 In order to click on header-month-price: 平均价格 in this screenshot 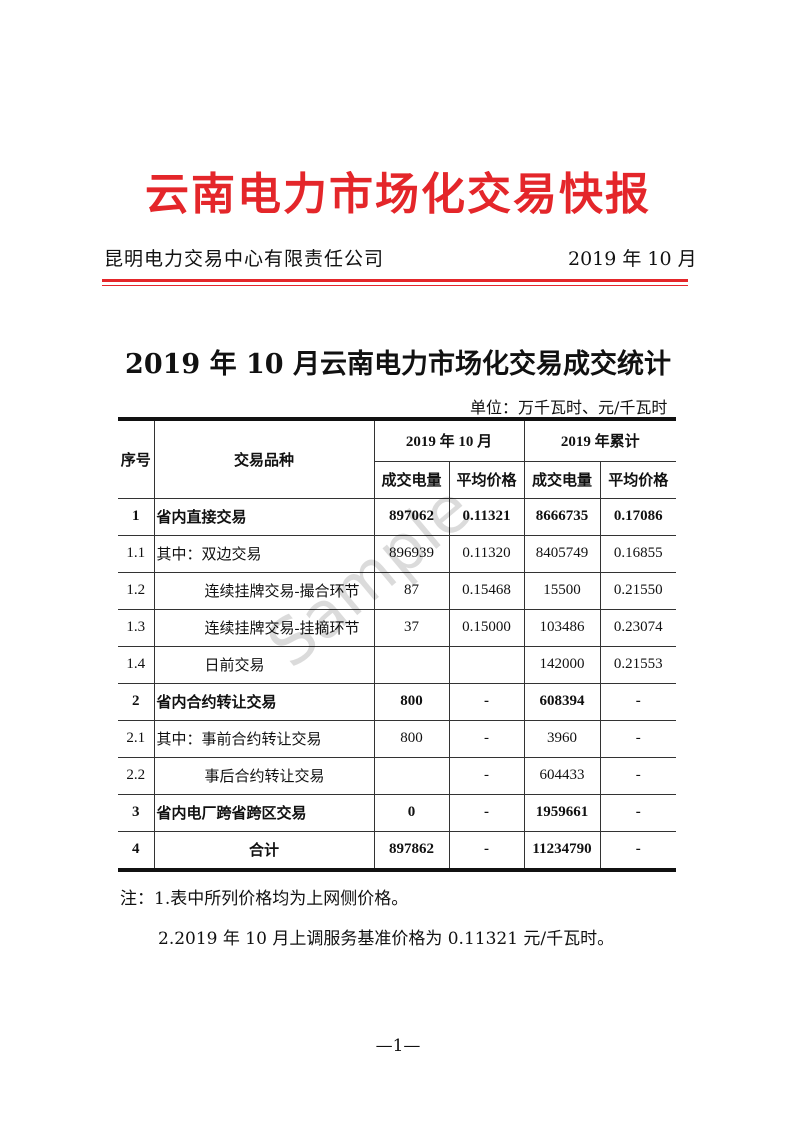, I will do `click(486, 479)`.